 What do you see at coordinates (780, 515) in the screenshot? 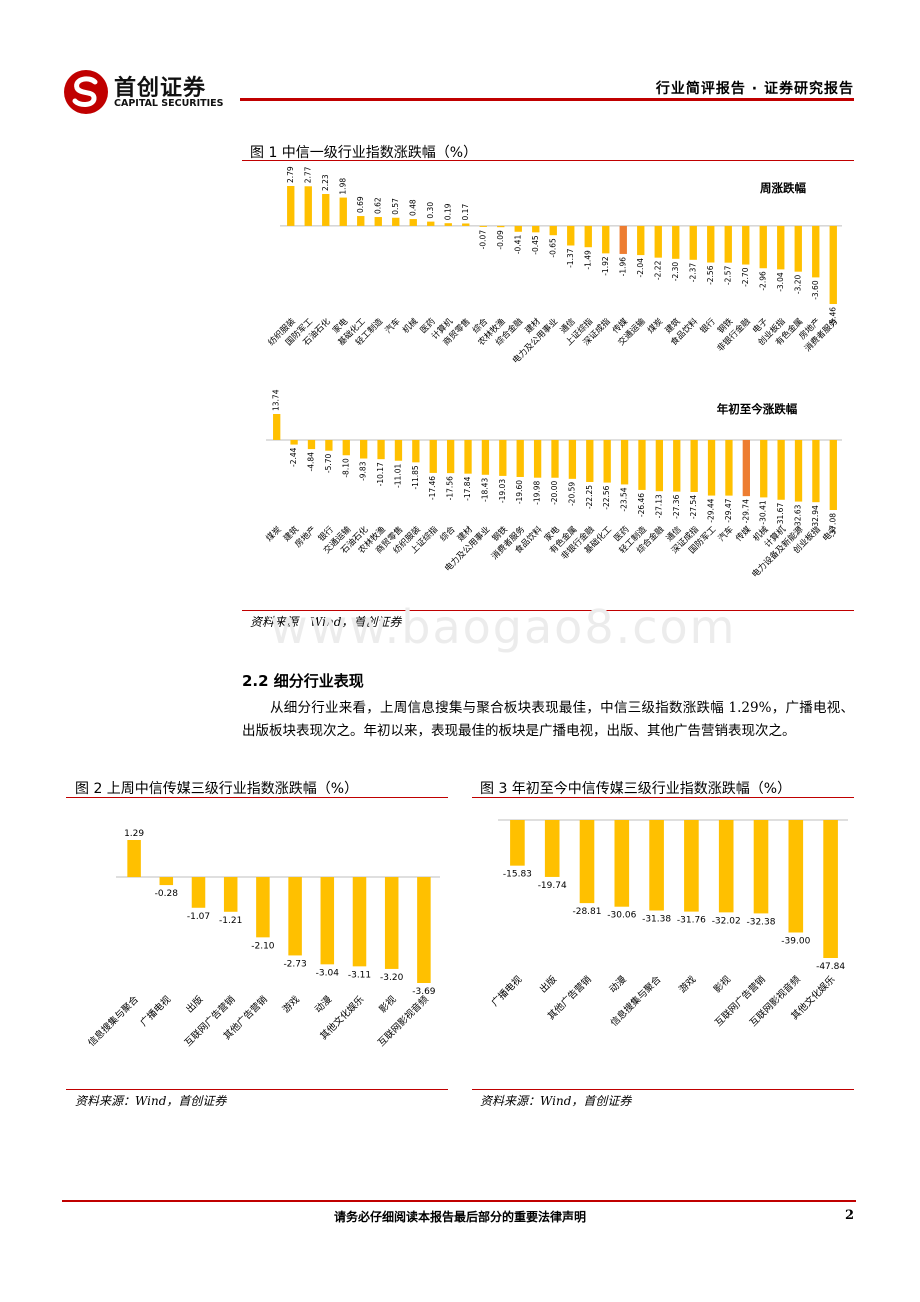
I see `data-label: -31.67` at bounding box center [780, 515].